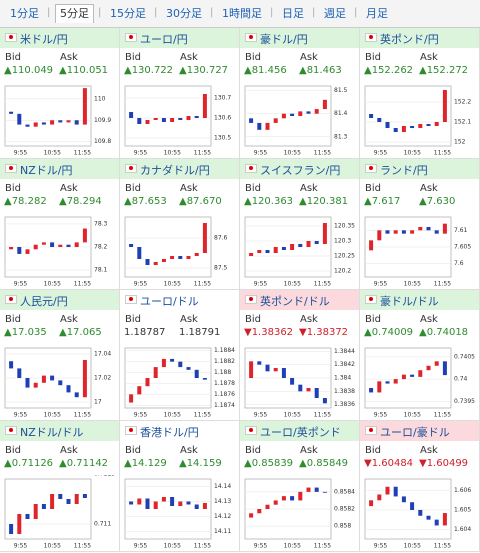 Image resolution: width=480 pixels, height=553 pixels. What do you see at coordinates (169, 301) in the screenshot?
I see `pair-name: ユーロ/ドル` at bounding box center [169, 301].